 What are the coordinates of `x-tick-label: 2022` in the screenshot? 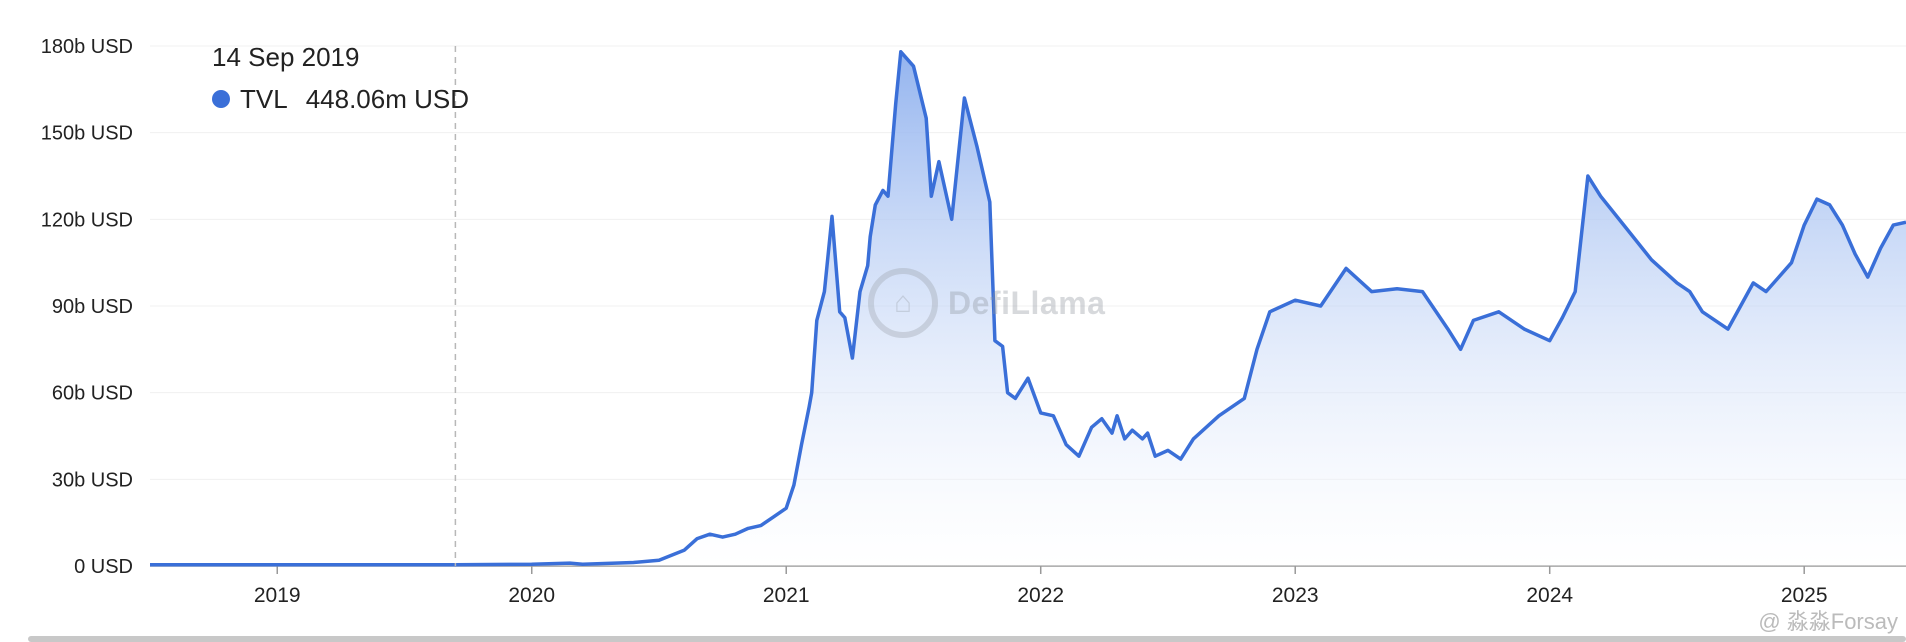 It's located at (1040, 595).